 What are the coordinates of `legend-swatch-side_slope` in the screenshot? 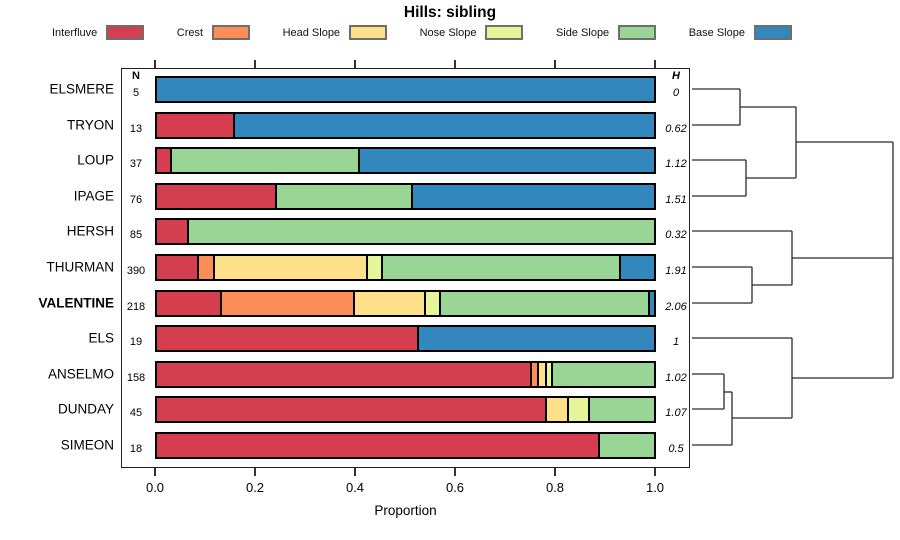 It's located at (637, 32).